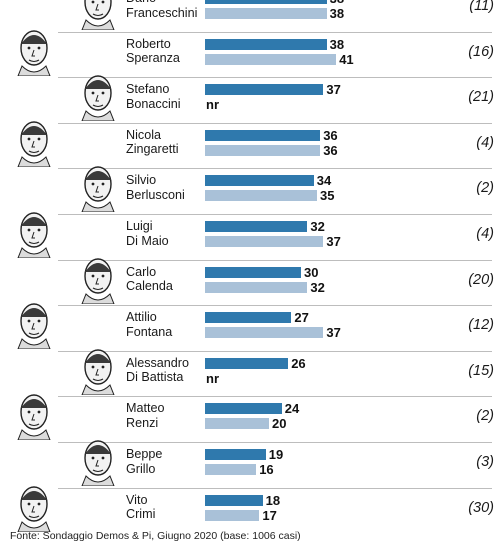 The image size is (502, 550). Describe the element at coordinates (141, 180) in the screenshot. I see `first-name: Silvio` at that location.